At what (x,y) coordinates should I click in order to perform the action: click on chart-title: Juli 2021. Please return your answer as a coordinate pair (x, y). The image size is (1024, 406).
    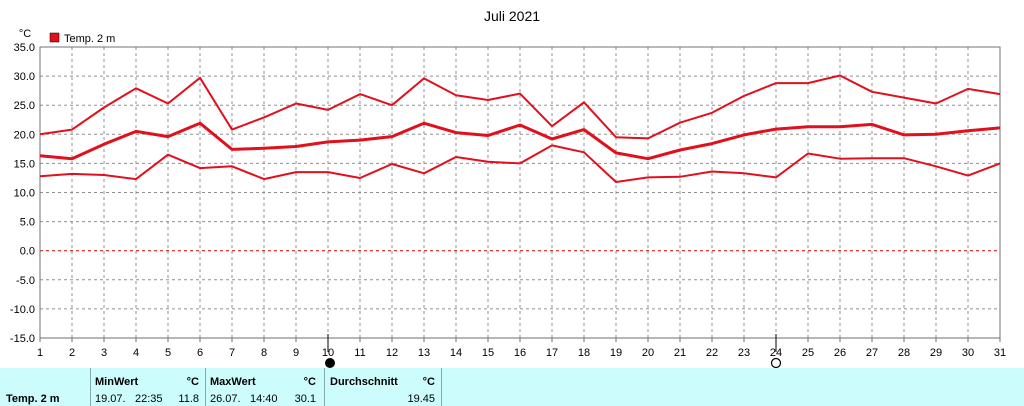
    Looking at the image, I should click on (512, 16).